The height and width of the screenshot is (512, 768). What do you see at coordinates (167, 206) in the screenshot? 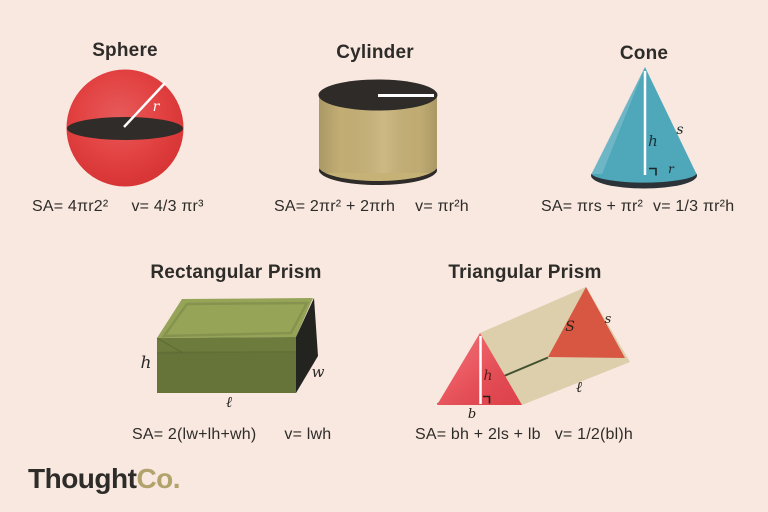
I see `sphere-volume-formula: v= 4/3 πr³` at bounding box center [167, 206].